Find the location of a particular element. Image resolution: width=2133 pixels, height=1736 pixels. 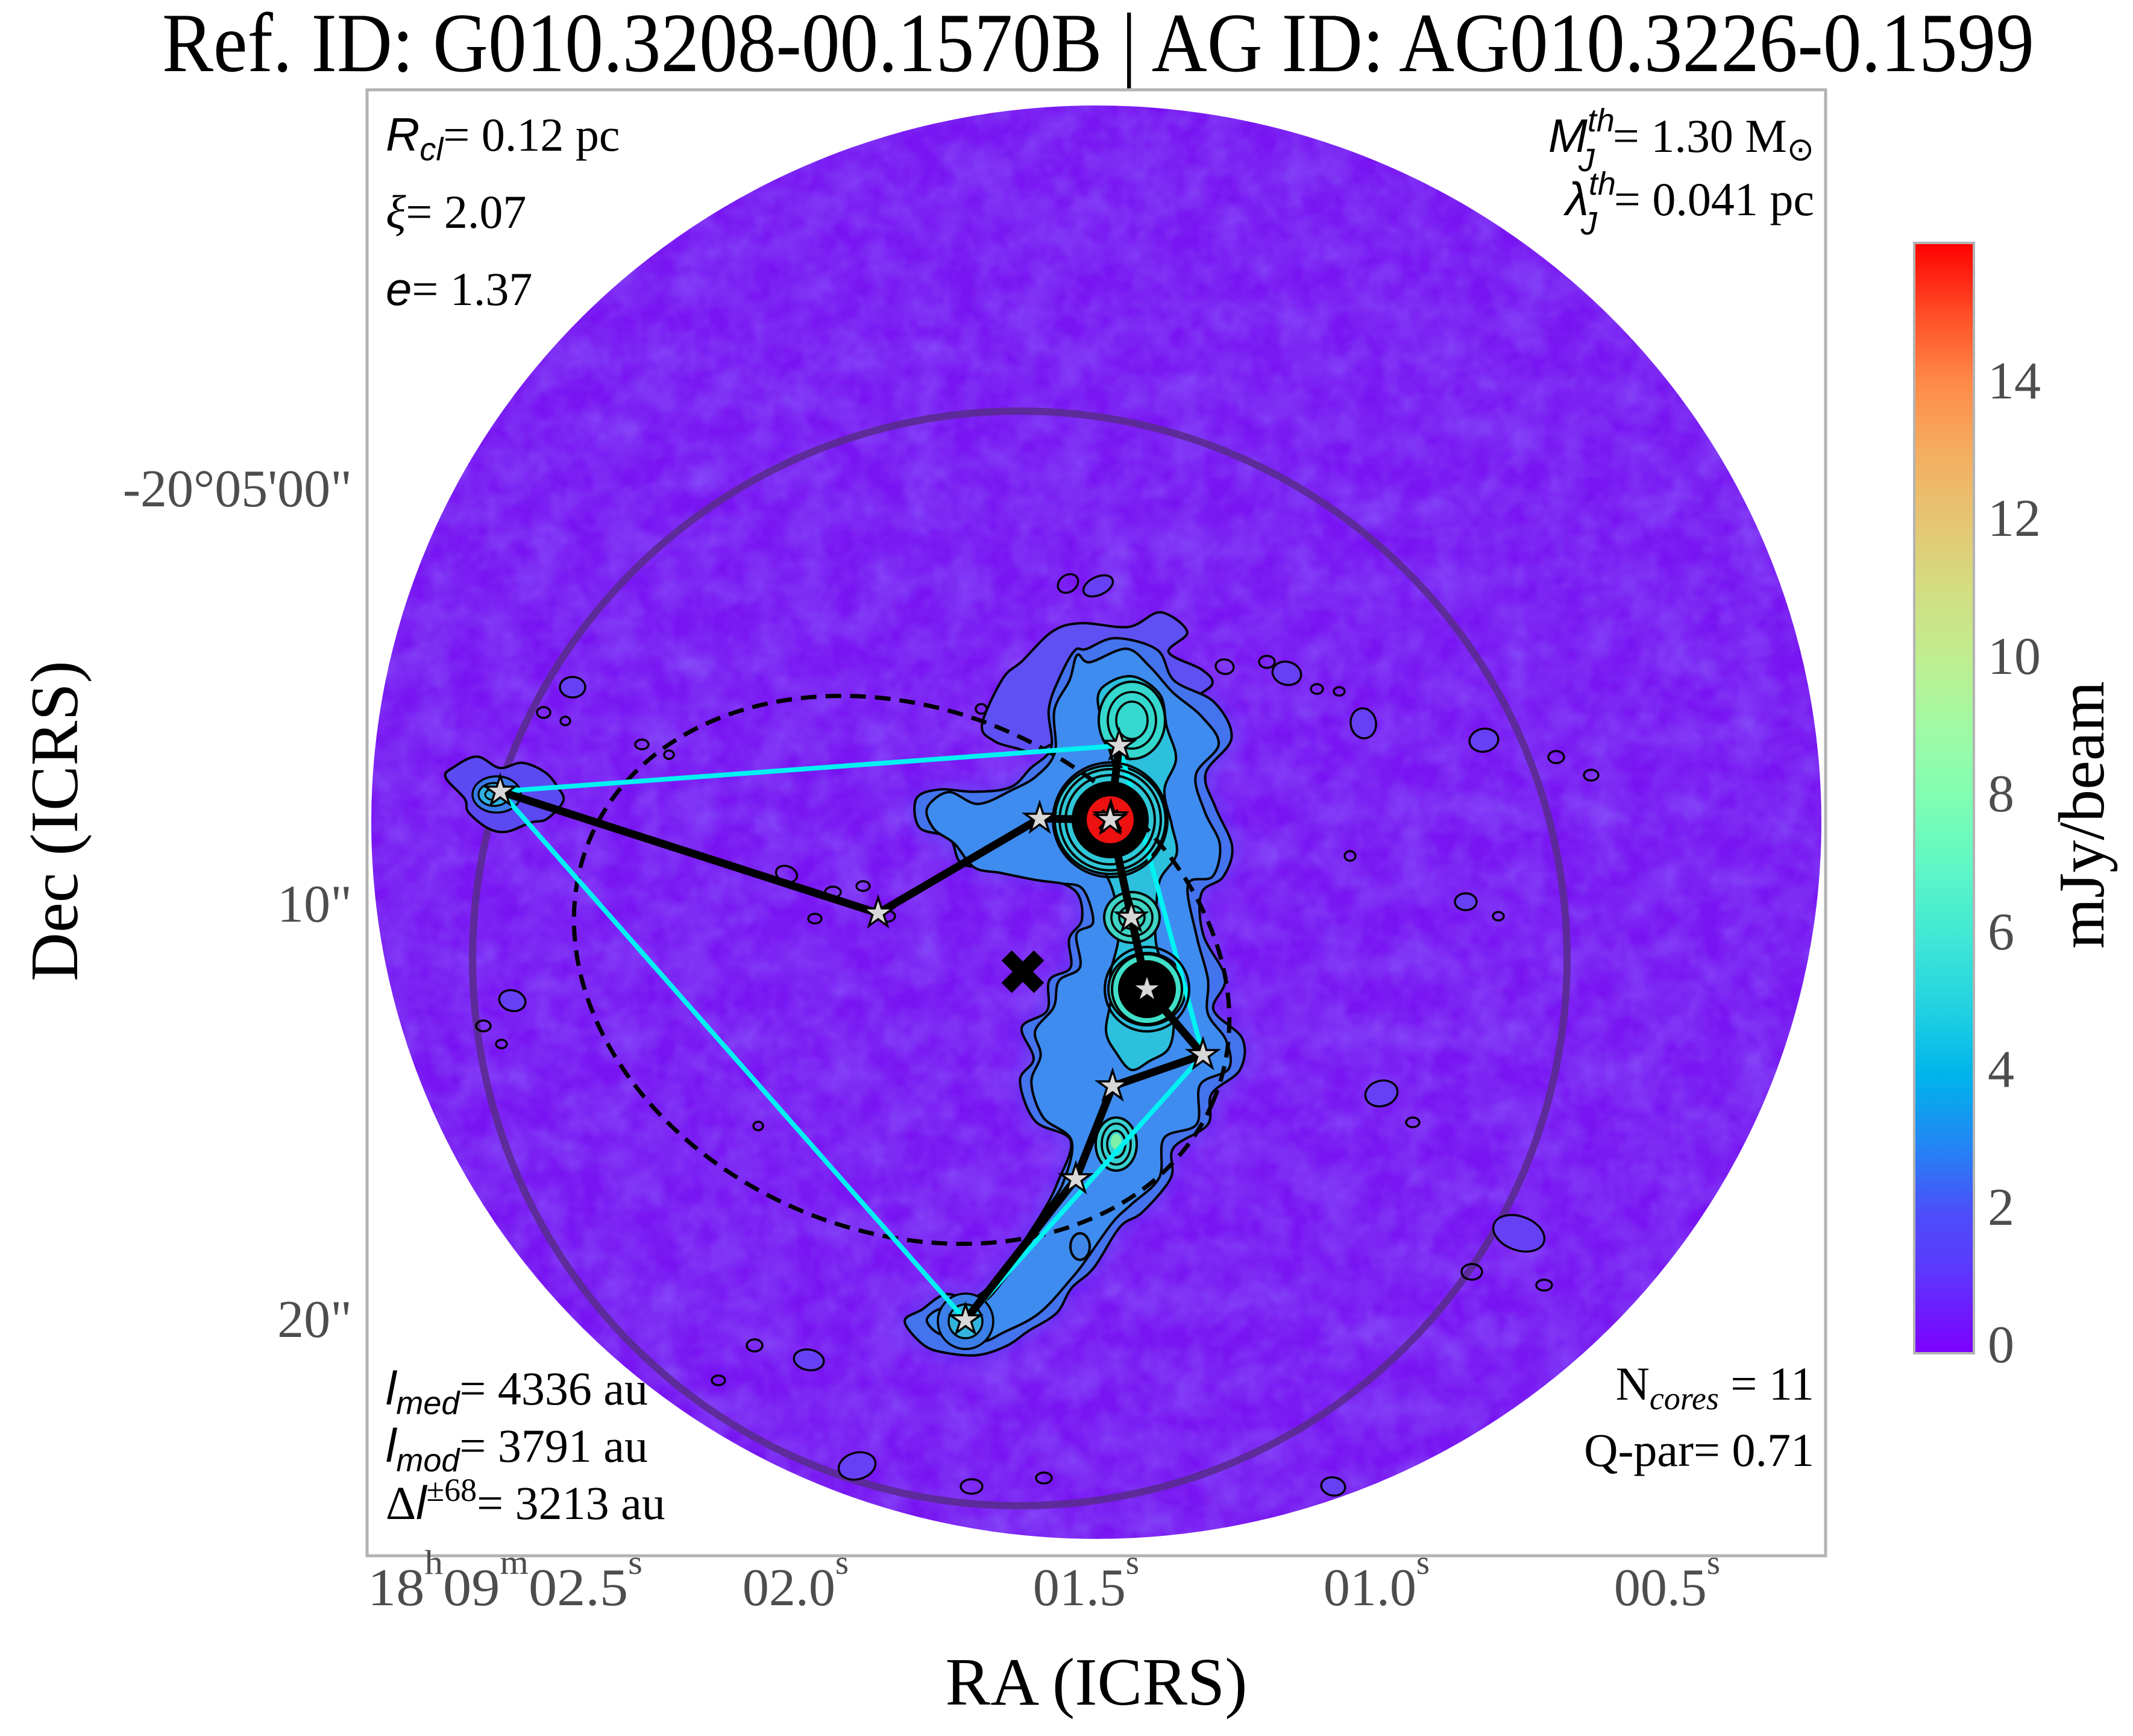

svg-text: -20°05'00" is located at coordinates (237, 489).